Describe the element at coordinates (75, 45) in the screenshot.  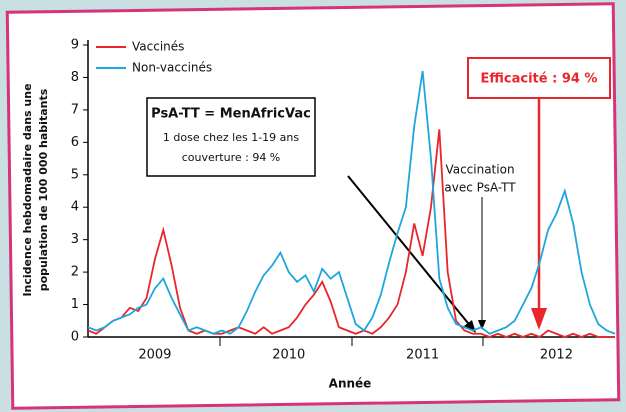
I see `y-tick-label: 9` at that location.